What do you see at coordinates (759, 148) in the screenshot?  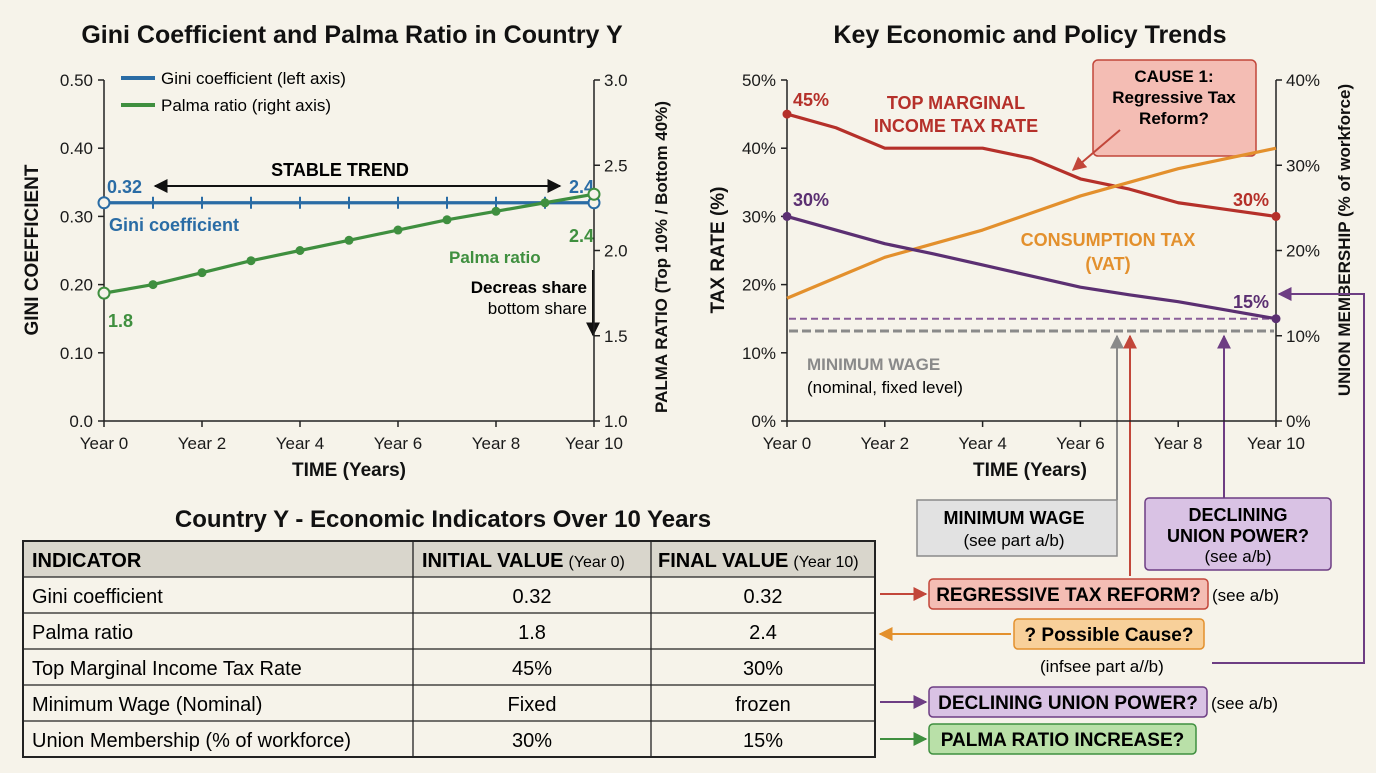 I see `chart2-y-tick-label: 40%` at bounding box center [759, 148].